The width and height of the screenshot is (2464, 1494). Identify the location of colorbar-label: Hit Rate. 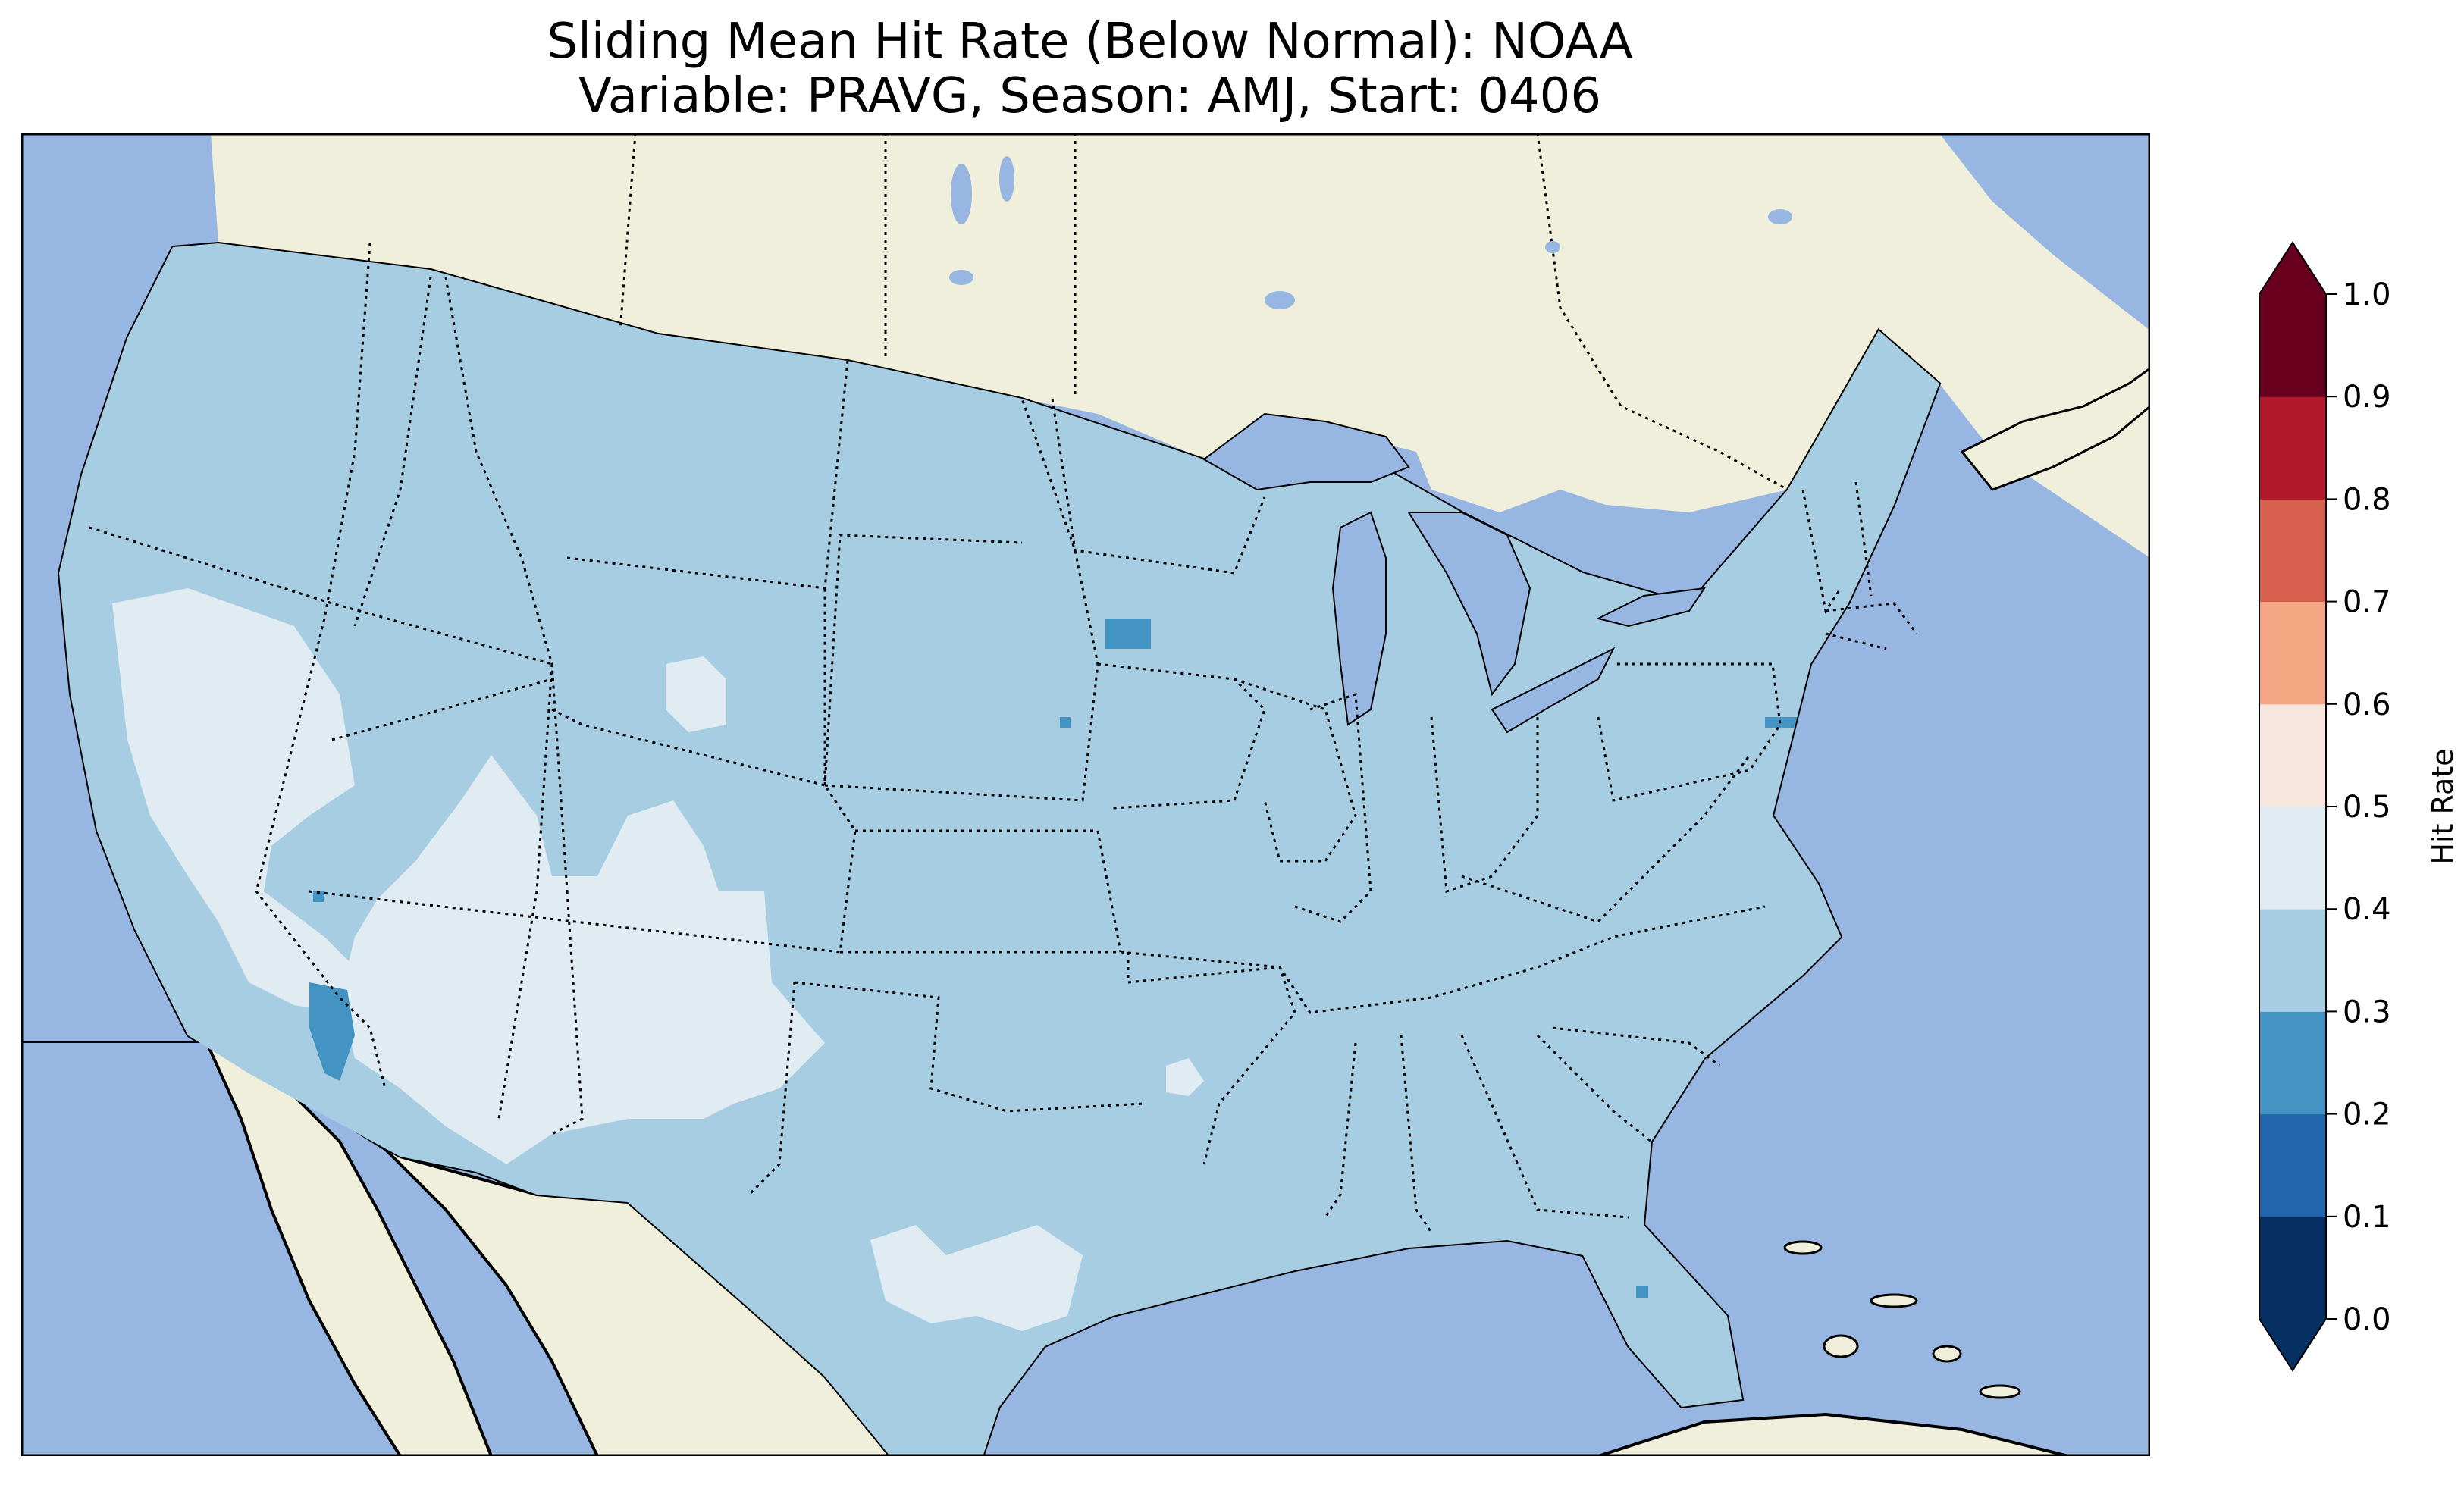
(2442, 806).